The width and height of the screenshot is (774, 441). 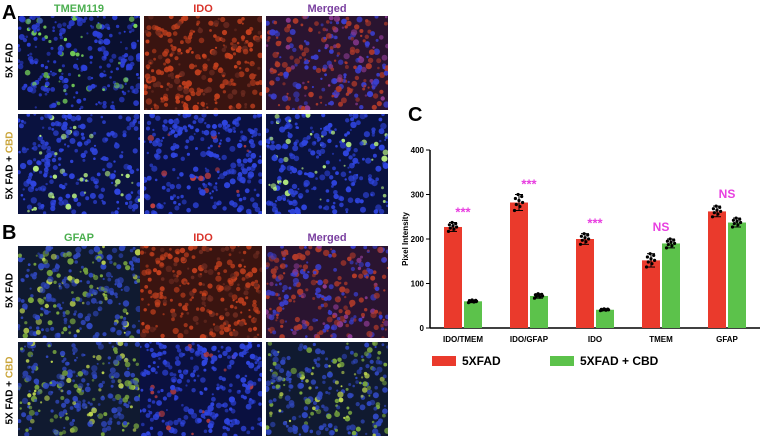 I want to click on micrograph-a-merged-5xfad, so click(x=327, y=63).